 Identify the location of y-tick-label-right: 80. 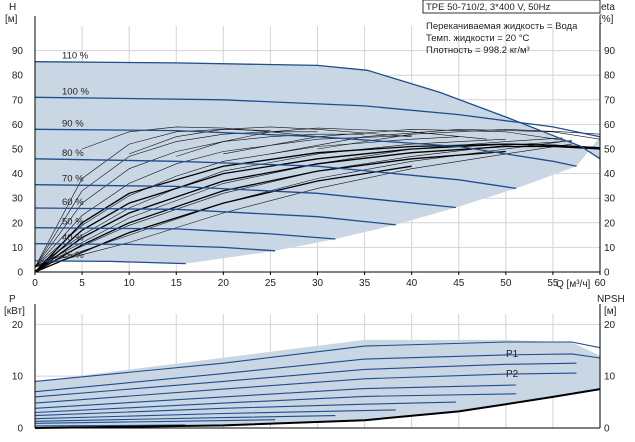
(610, 76).